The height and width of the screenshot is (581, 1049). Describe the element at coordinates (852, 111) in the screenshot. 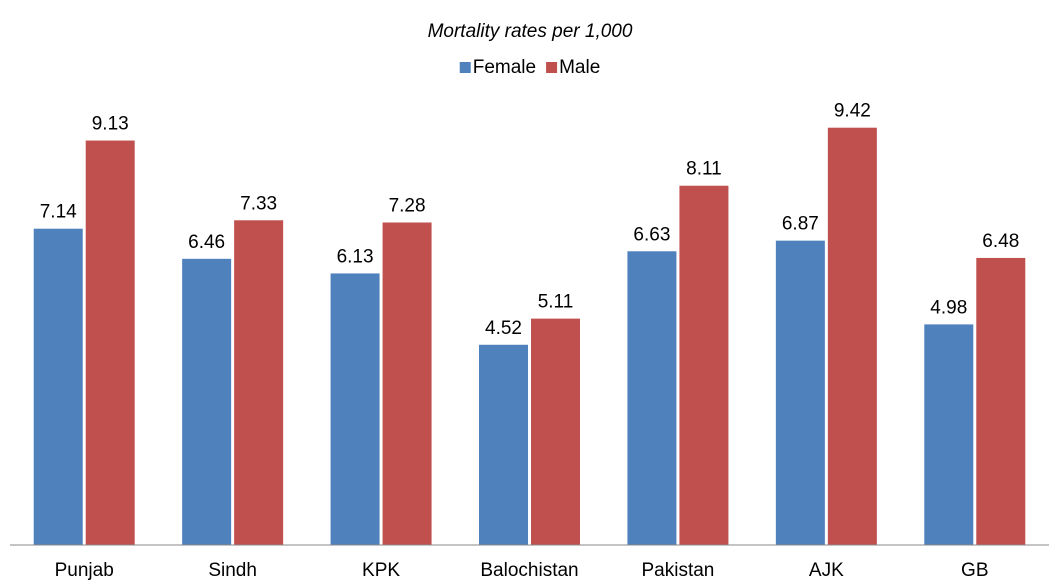

I see `value-label: 9.42` at that location.